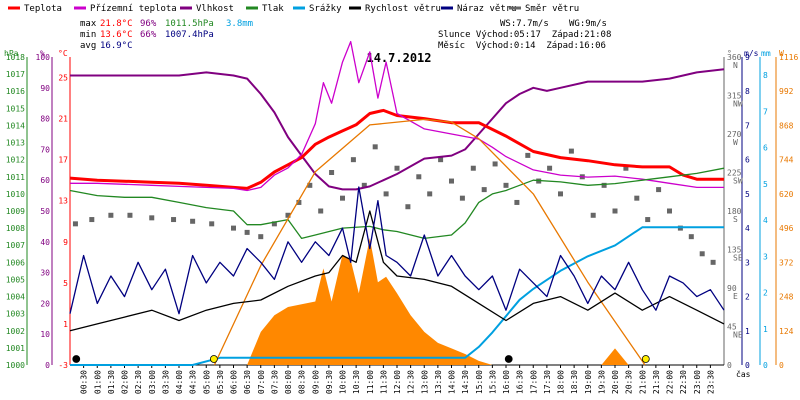 This screenshot has height=400, width=800. I want to click on tick-mm-8: 0, so click(765, 365).